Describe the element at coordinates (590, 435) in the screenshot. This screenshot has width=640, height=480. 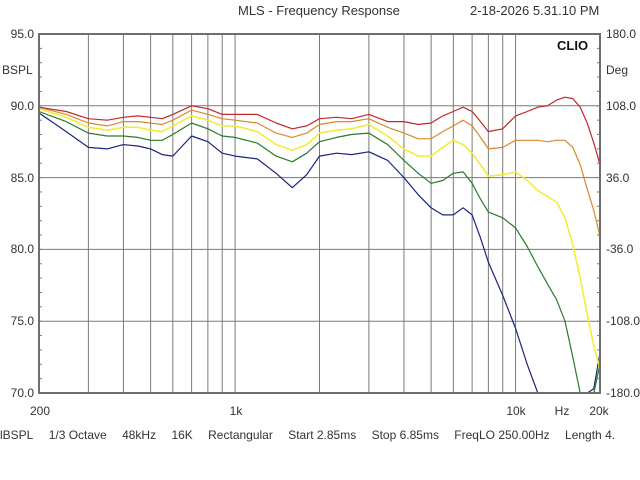
I see `footer-length: Length 4.` at that location.